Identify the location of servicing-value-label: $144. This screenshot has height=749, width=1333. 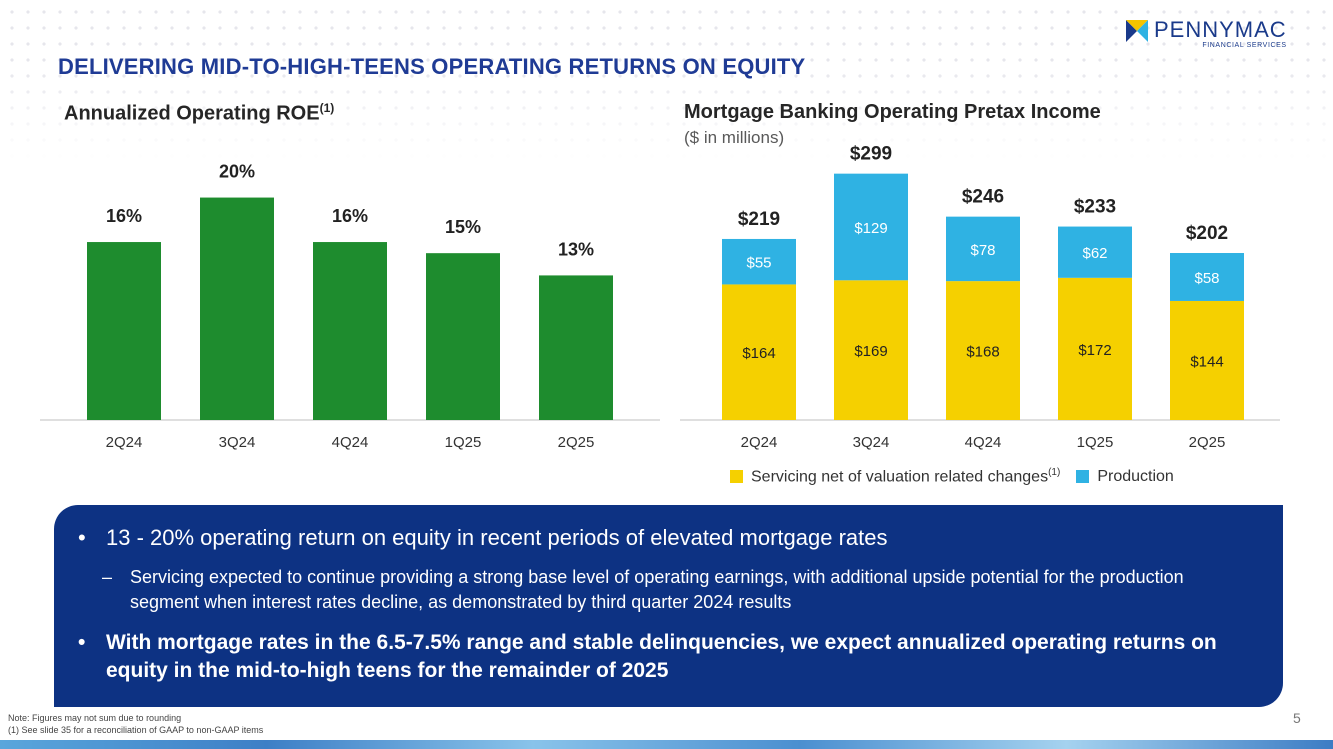
(1206, 361).